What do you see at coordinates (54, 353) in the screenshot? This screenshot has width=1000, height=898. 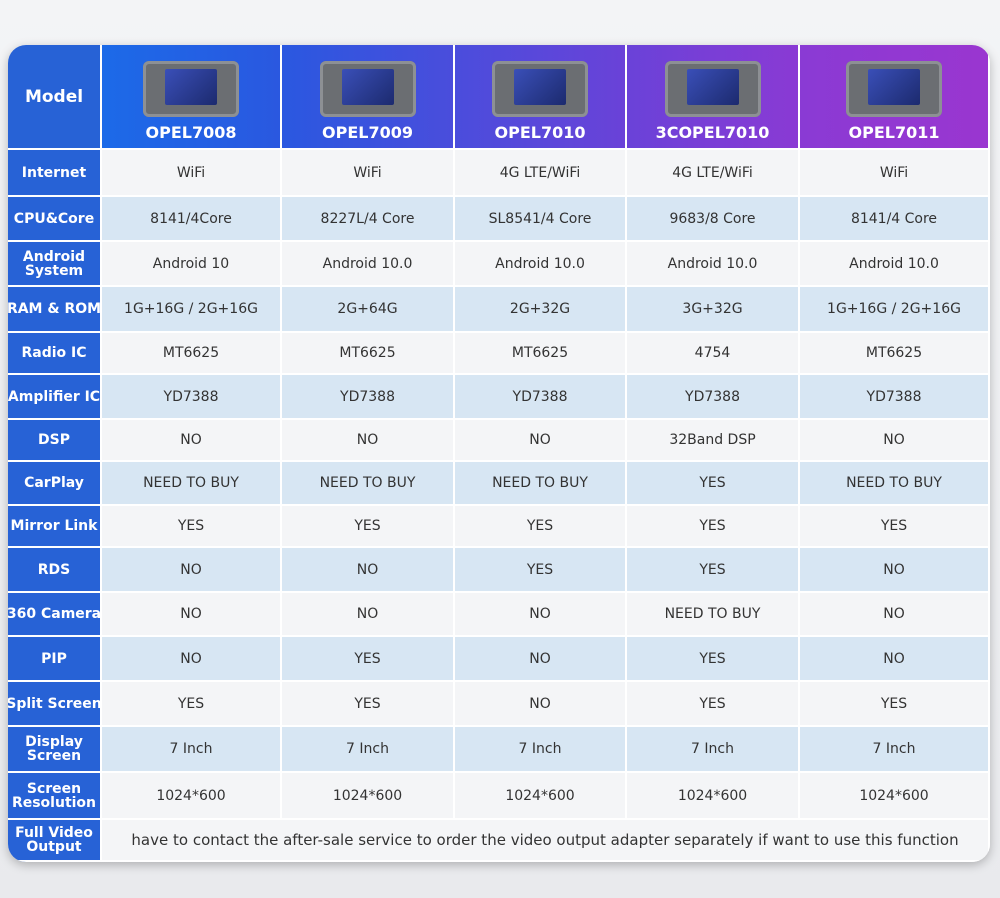 I see `row-label-text: Radio IC` at bounding box center [54, 353].